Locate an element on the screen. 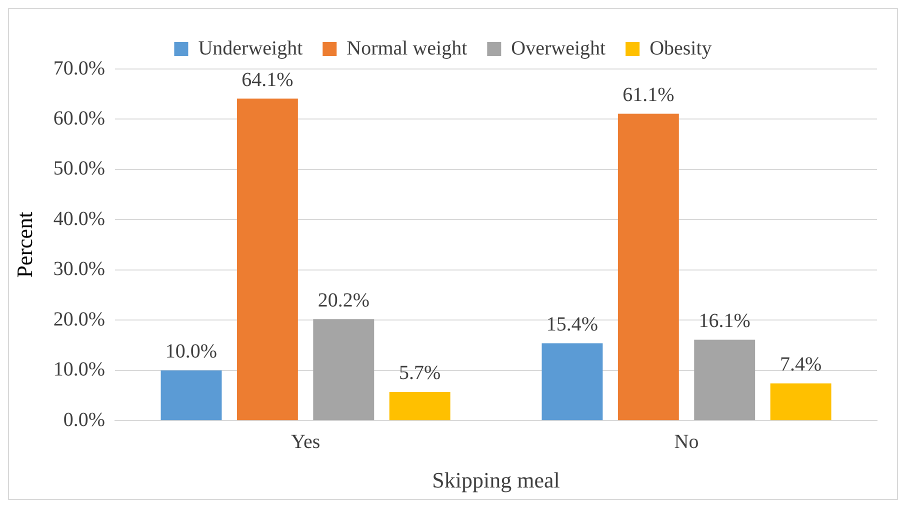 This screenshot has height=508, width=906. y-axis-title: Percent is located at coordinates (24, 245).